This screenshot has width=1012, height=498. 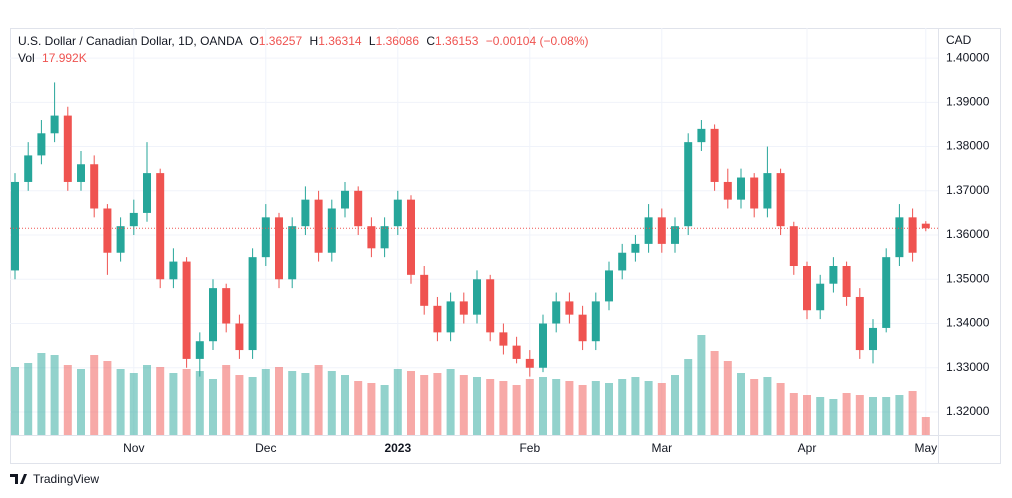 I want to click on change: −0.00104 (−0.08%), so click(x=537, y=41).